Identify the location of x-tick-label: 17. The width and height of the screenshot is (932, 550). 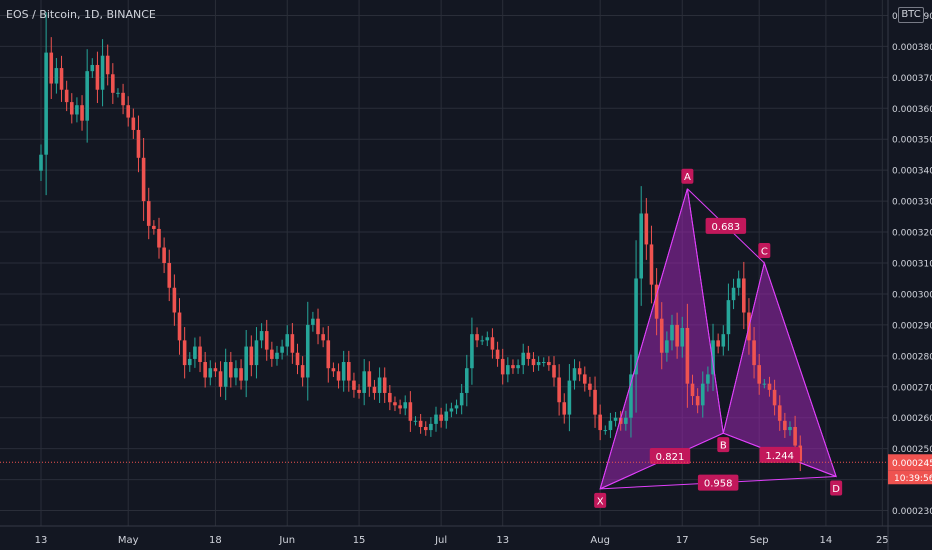
(682, 540).